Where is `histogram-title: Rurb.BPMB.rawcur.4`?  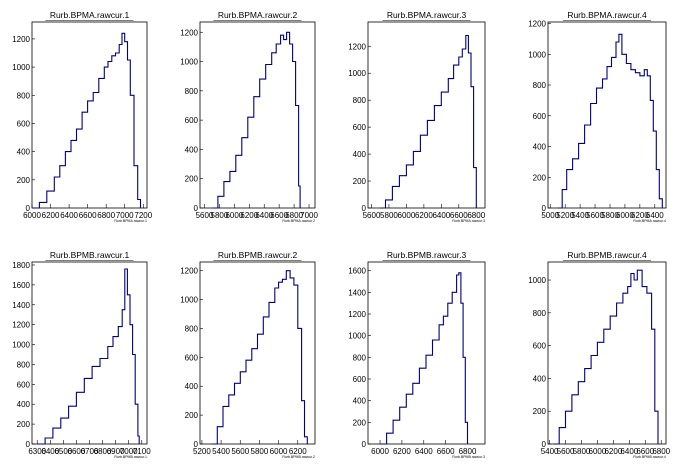
histogram-title: Rurb.BPMB.rawcur.4 is located at coordinates (607, 255).